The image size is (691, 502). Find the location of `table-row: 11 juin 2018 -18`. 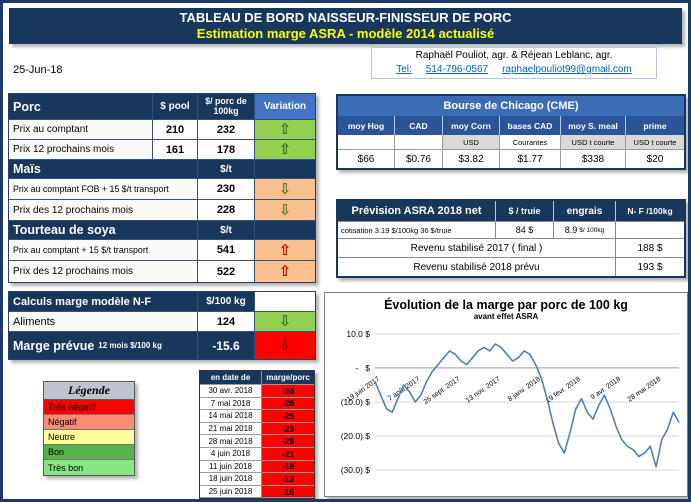

table-row: 11 juin 2018 -18 is located at coordinates (257, 467).